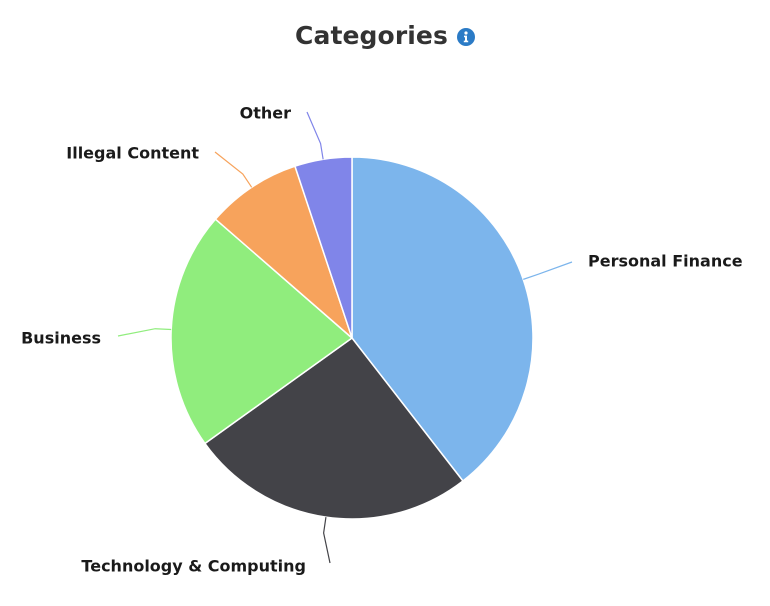 The image size is (770, 606). Describe the element at coordinates (327, 540) in the screenshot. I see `connector-technology-and-computing` at that location.